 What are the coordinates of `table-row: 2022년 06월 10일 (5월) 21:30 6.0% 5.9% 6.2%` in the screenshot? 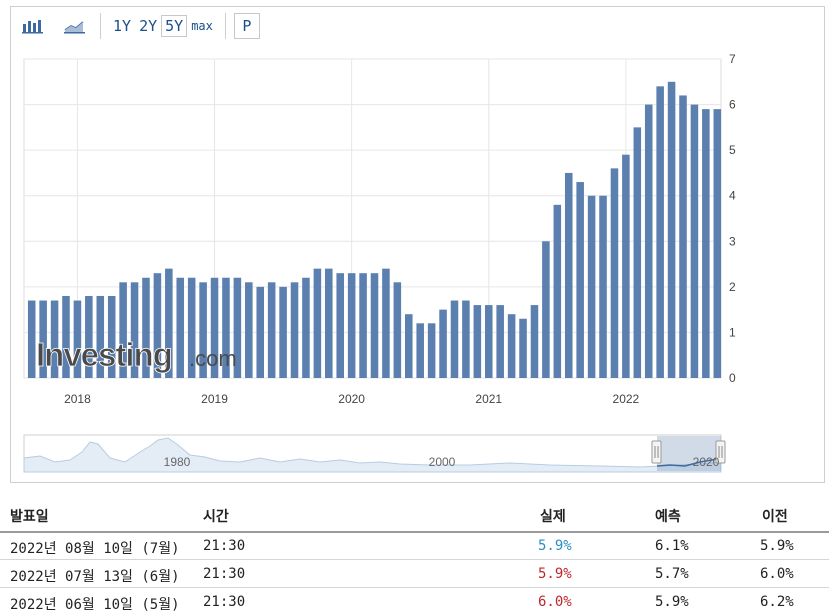 It's located at (414, 602).